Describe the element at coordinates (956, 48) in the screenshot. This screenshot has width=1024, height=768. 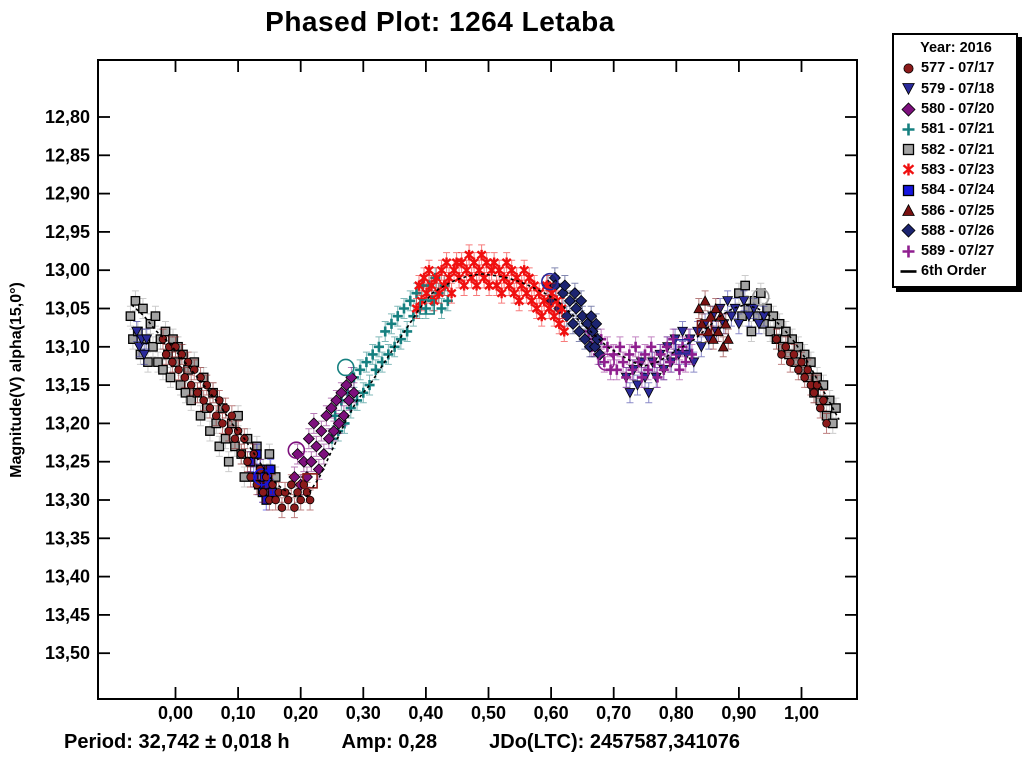
I see `legend-title: Year: 2016` at that location.